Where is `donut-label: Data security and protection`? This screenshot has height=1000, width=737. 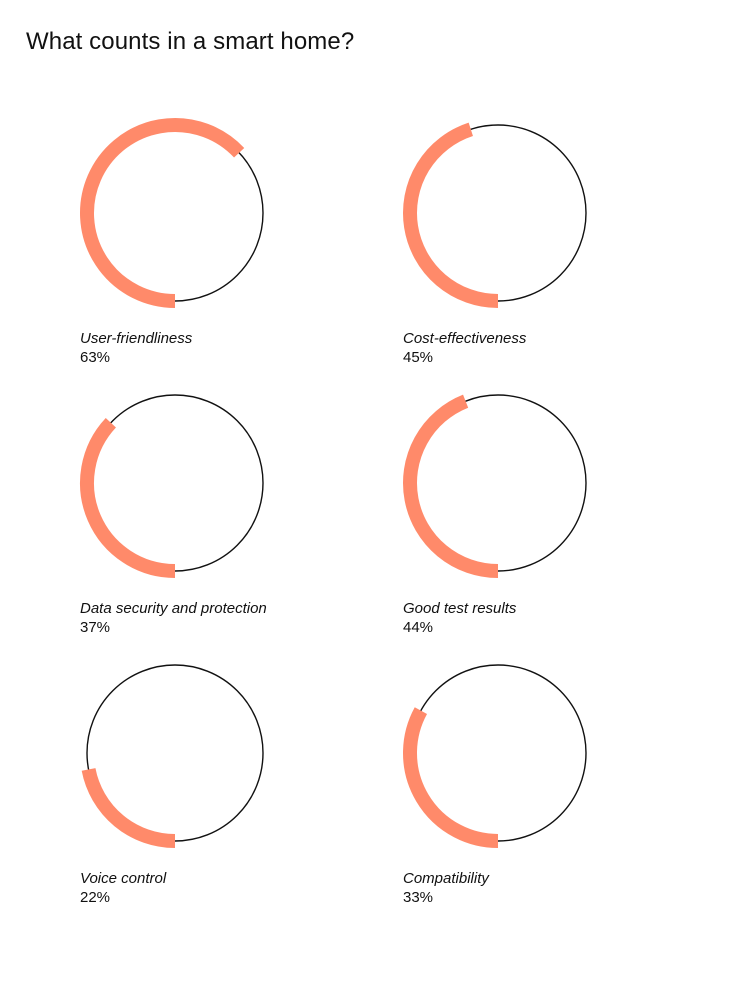 donut-label: Data security and protection is located at coordinates (173, 608).